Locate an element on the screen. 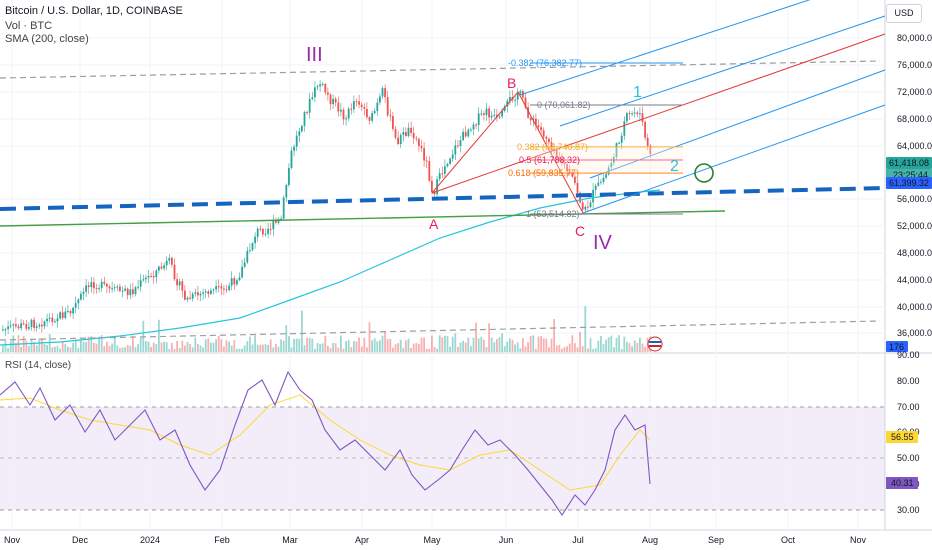 The height and width of the screenshot is (550, 932). last-price-text: 61,418.08 is located at coordinates (909, 163).